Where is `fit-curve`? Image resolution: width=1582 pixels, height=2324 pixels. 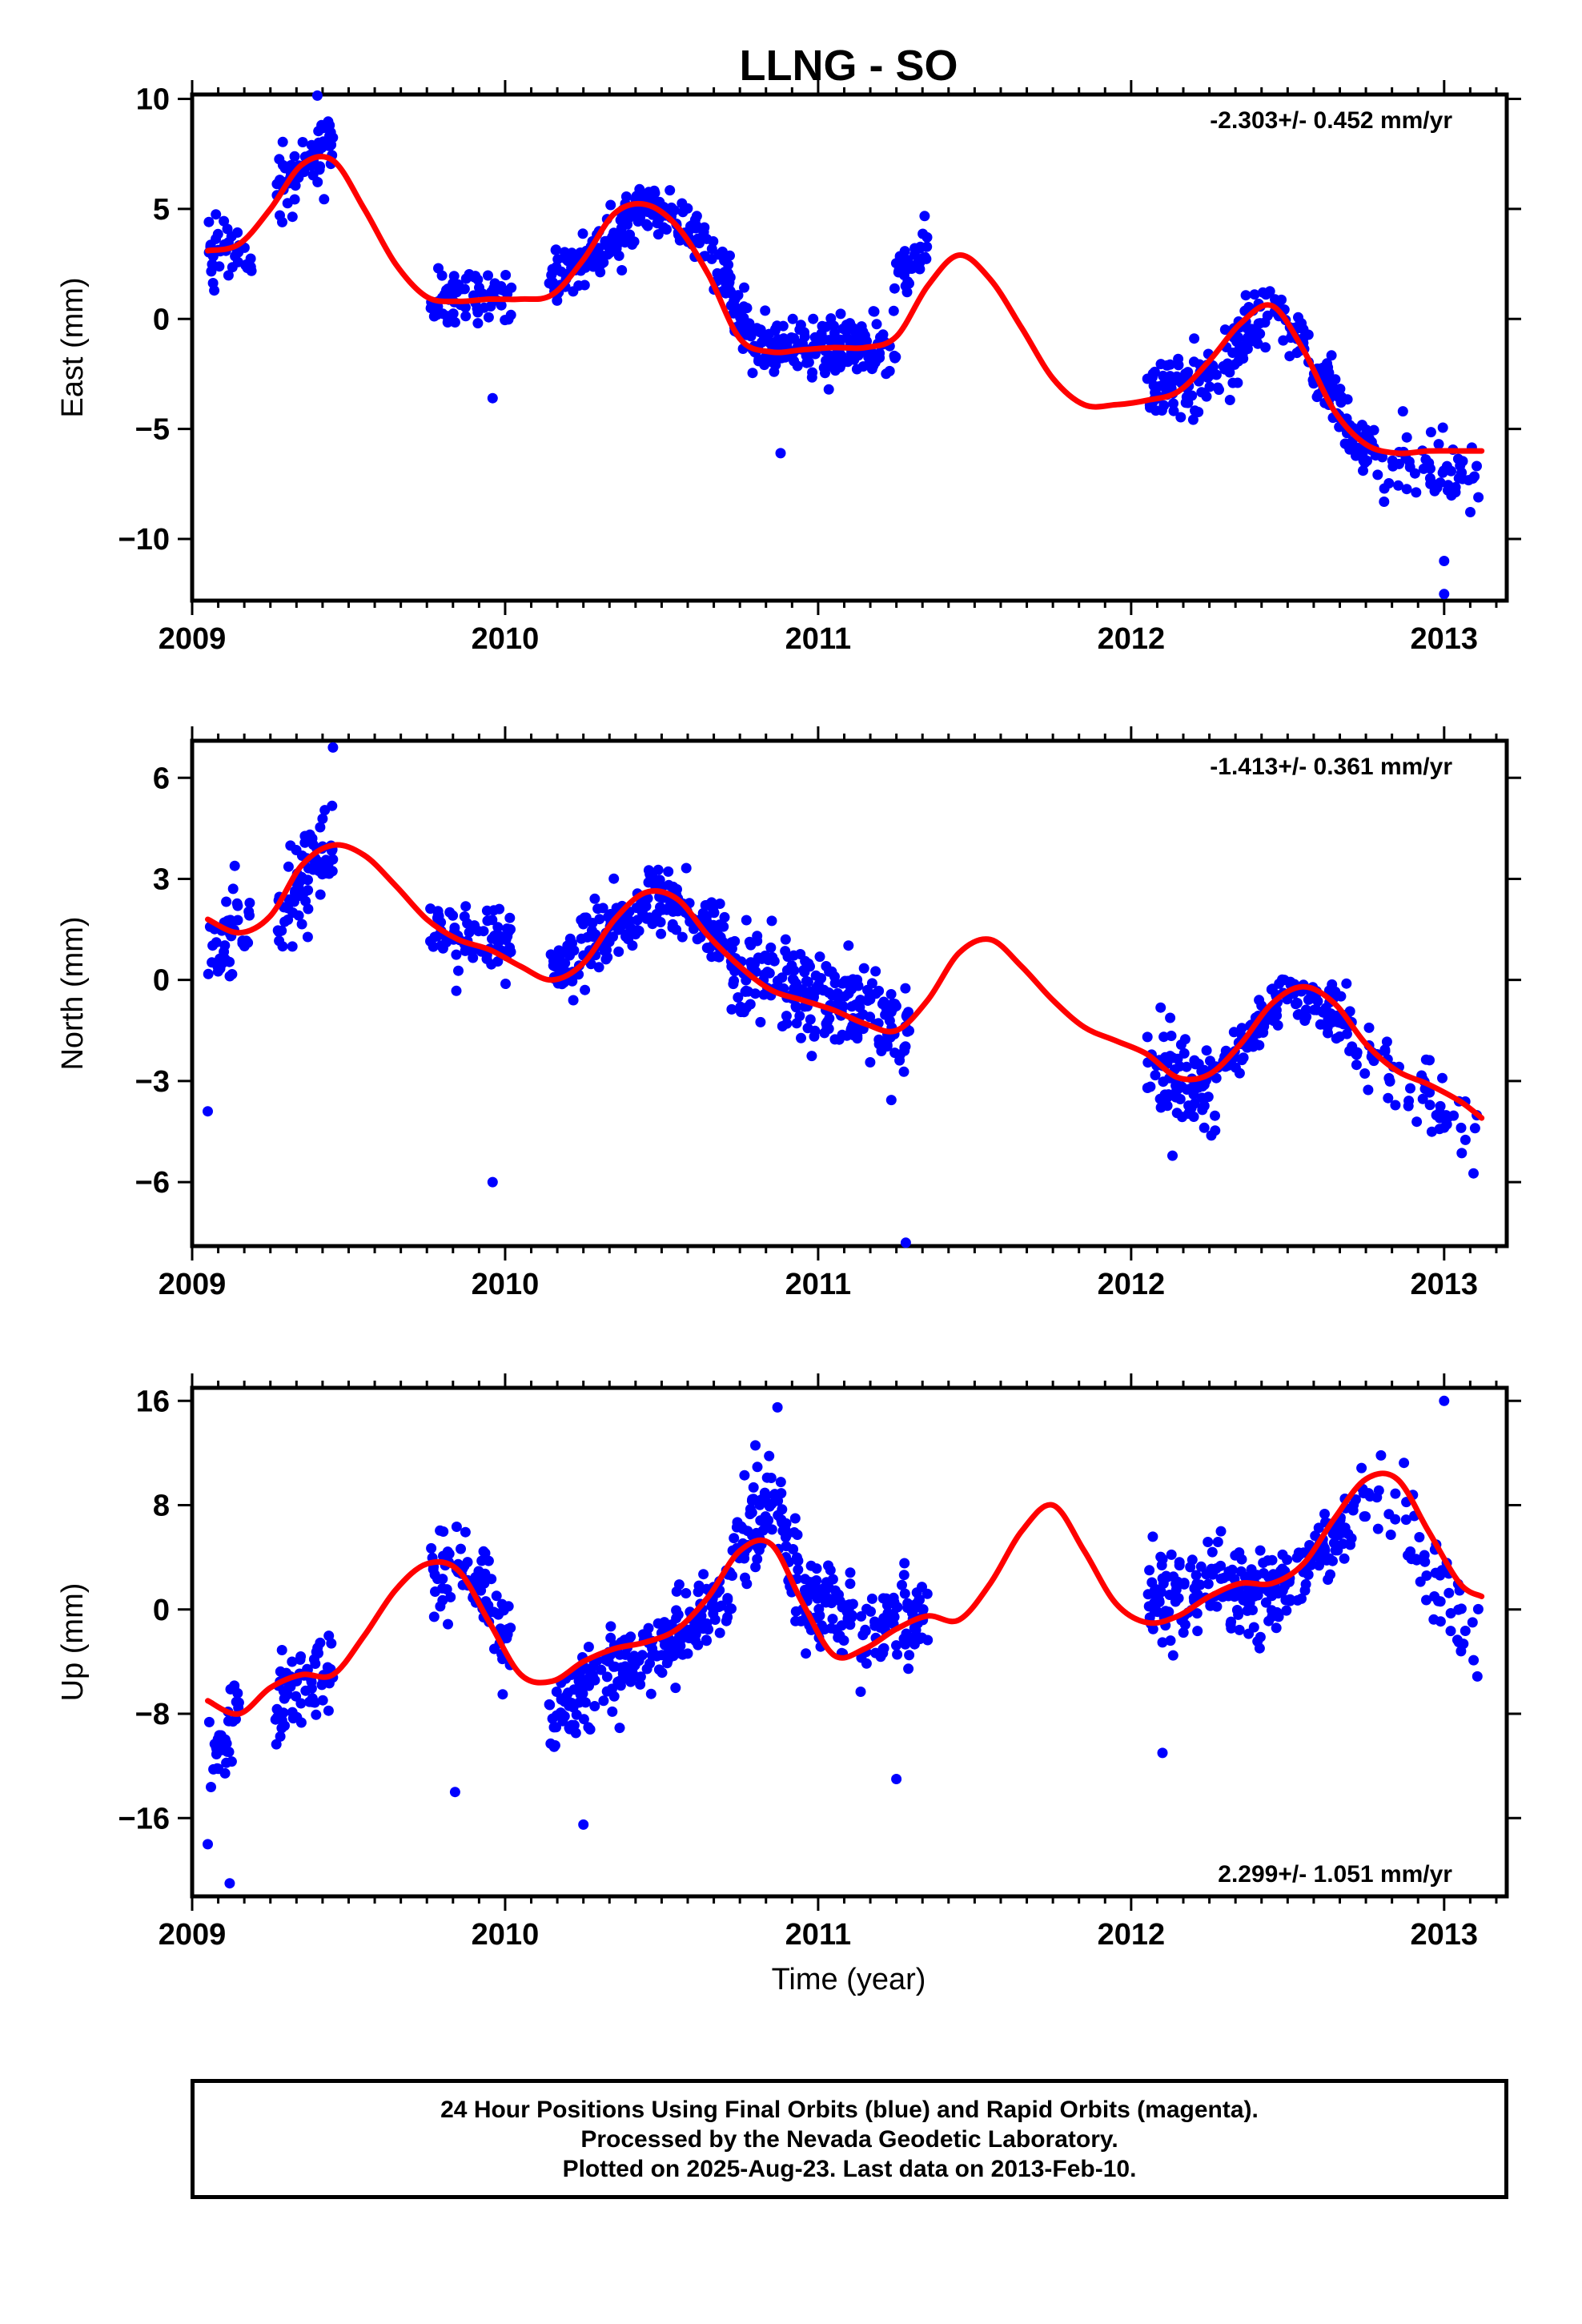 fit-curve is located at coordinates (845, 1593).